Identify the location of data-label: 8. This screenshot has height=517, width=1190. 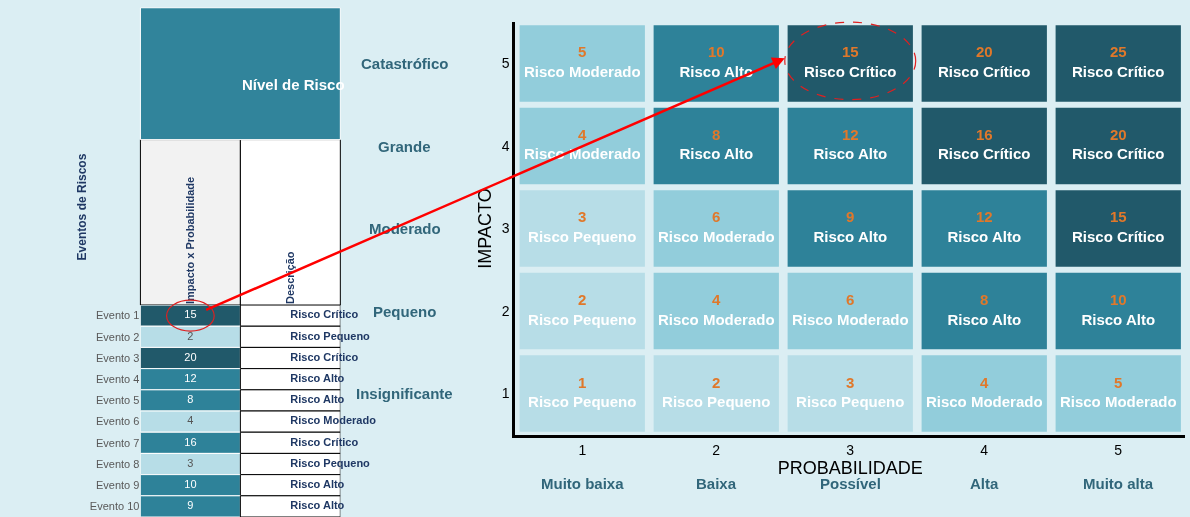
(190, 399).